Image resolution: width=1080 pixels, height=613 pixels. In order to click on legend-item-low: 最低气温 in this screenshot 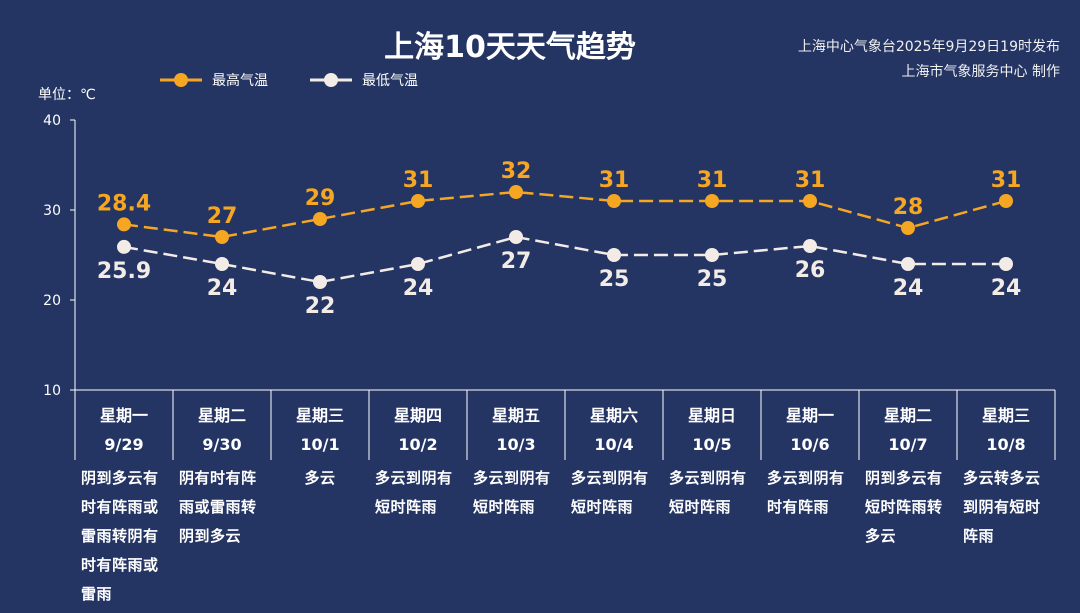, I will do `click(364, 80)`.